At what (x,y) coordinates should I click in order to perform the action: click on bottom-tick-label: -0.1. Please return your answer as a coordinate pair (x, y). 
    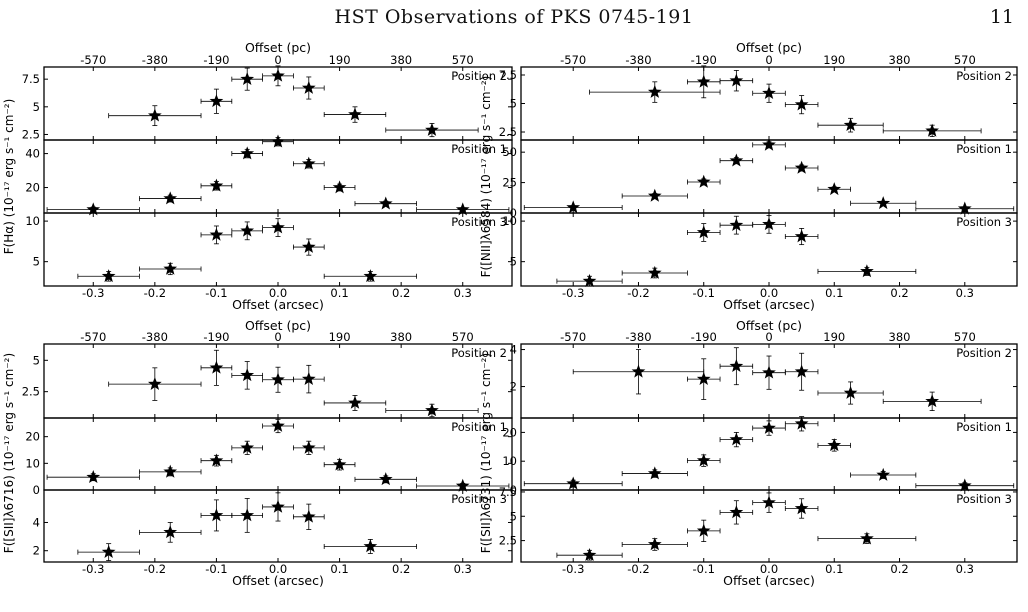
    Looking at the image, I should click on (216, 293).